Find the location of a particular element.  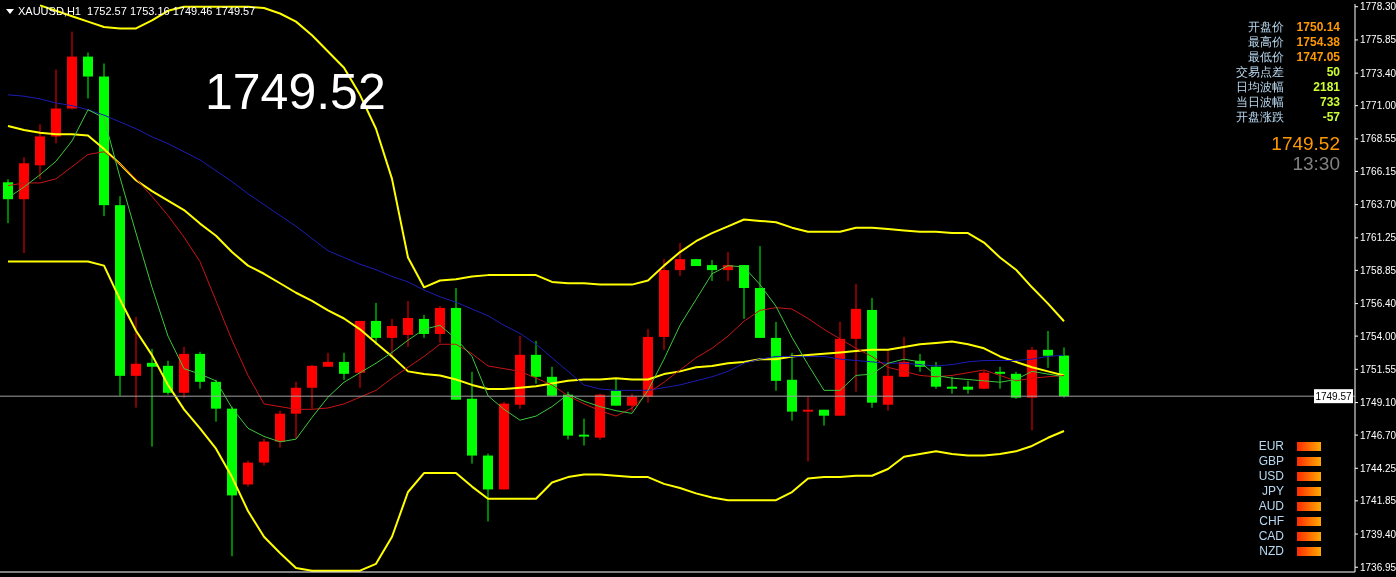

text: 交易点差 is located at coordinates (1260, 72).